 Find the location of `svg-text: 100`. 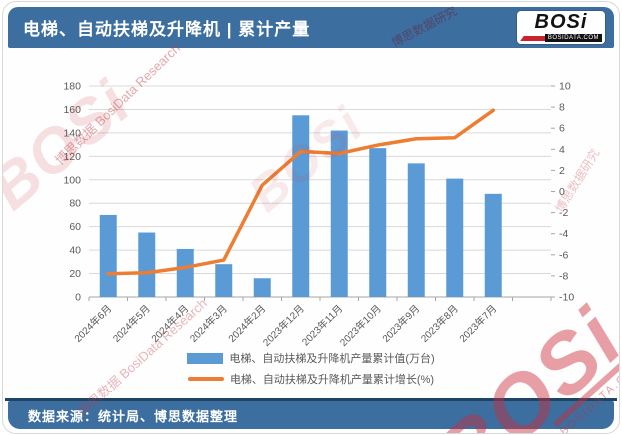

svg-text: 100 is located at coordinates (72, 180).